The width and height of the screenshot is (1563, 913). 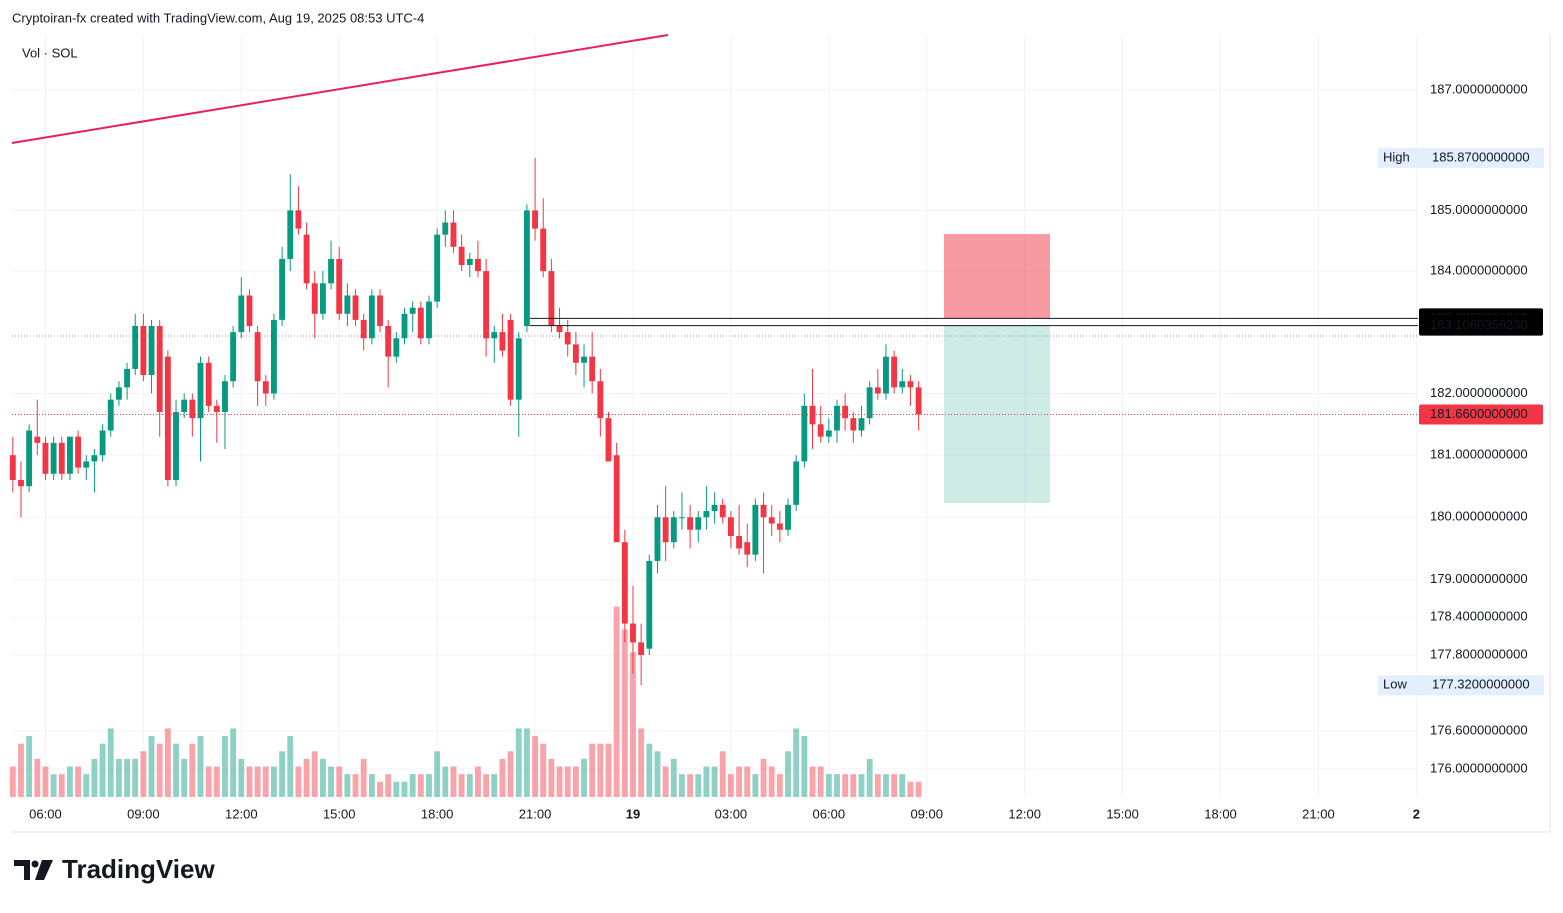 What do you see at coordinates (1479, 616) in the screenshot?
I see `y-tick-label: 178.4000000000` at bounding box center [1479, 616].